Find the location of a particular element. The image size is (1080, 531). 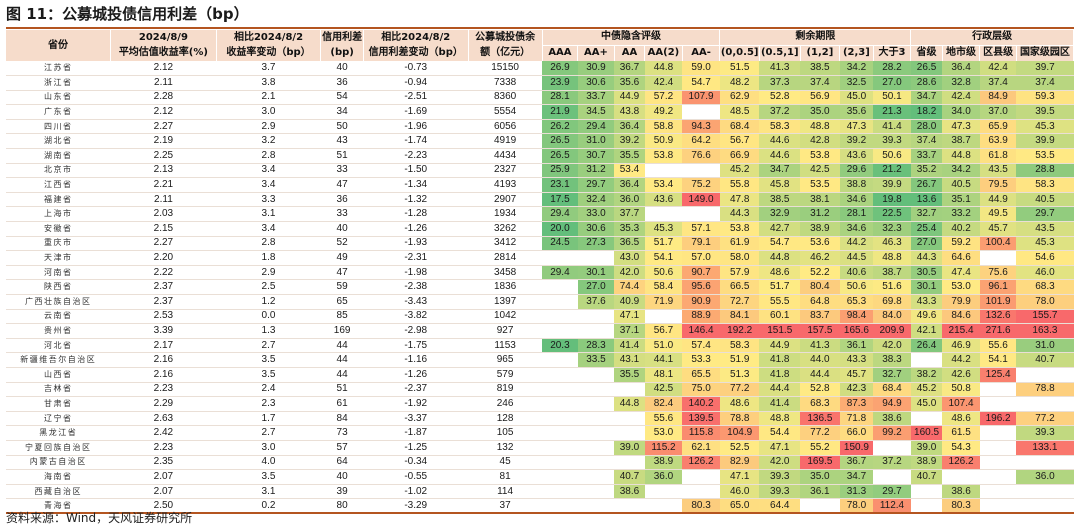

rating-cell: 90.9 is located at coordinates (701, 302).